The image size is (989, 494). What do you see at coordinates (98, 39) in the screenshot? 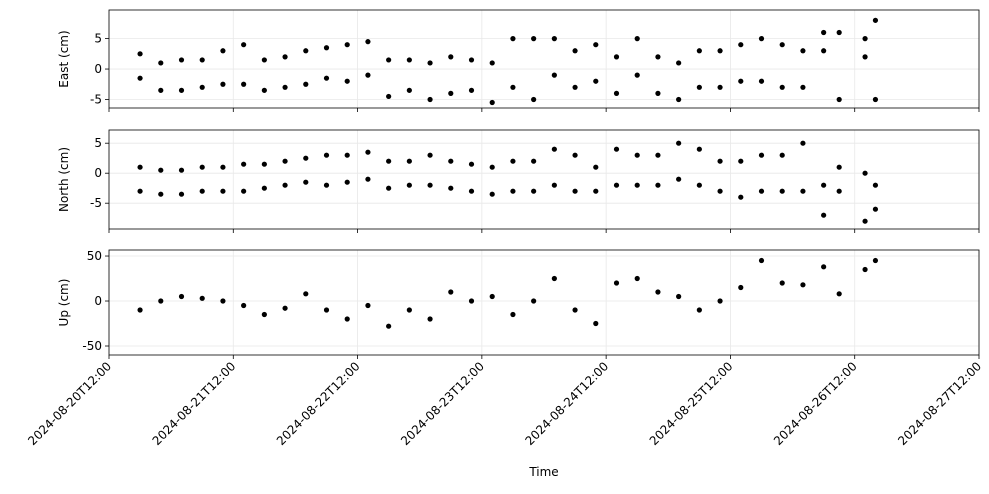
I see `y-tick-label: 5` at bounding box center [98, 39].